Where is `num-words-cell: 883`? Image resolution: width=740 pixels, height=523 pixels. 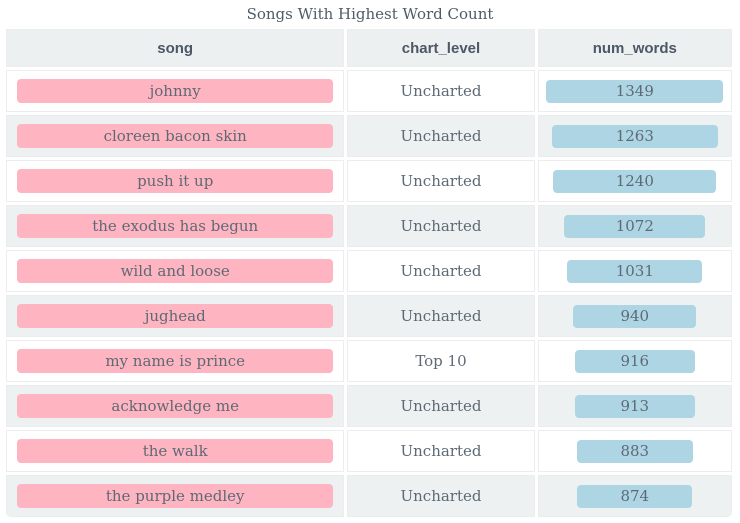
num-words-cell: 883 is located at coordinates (634, 451).